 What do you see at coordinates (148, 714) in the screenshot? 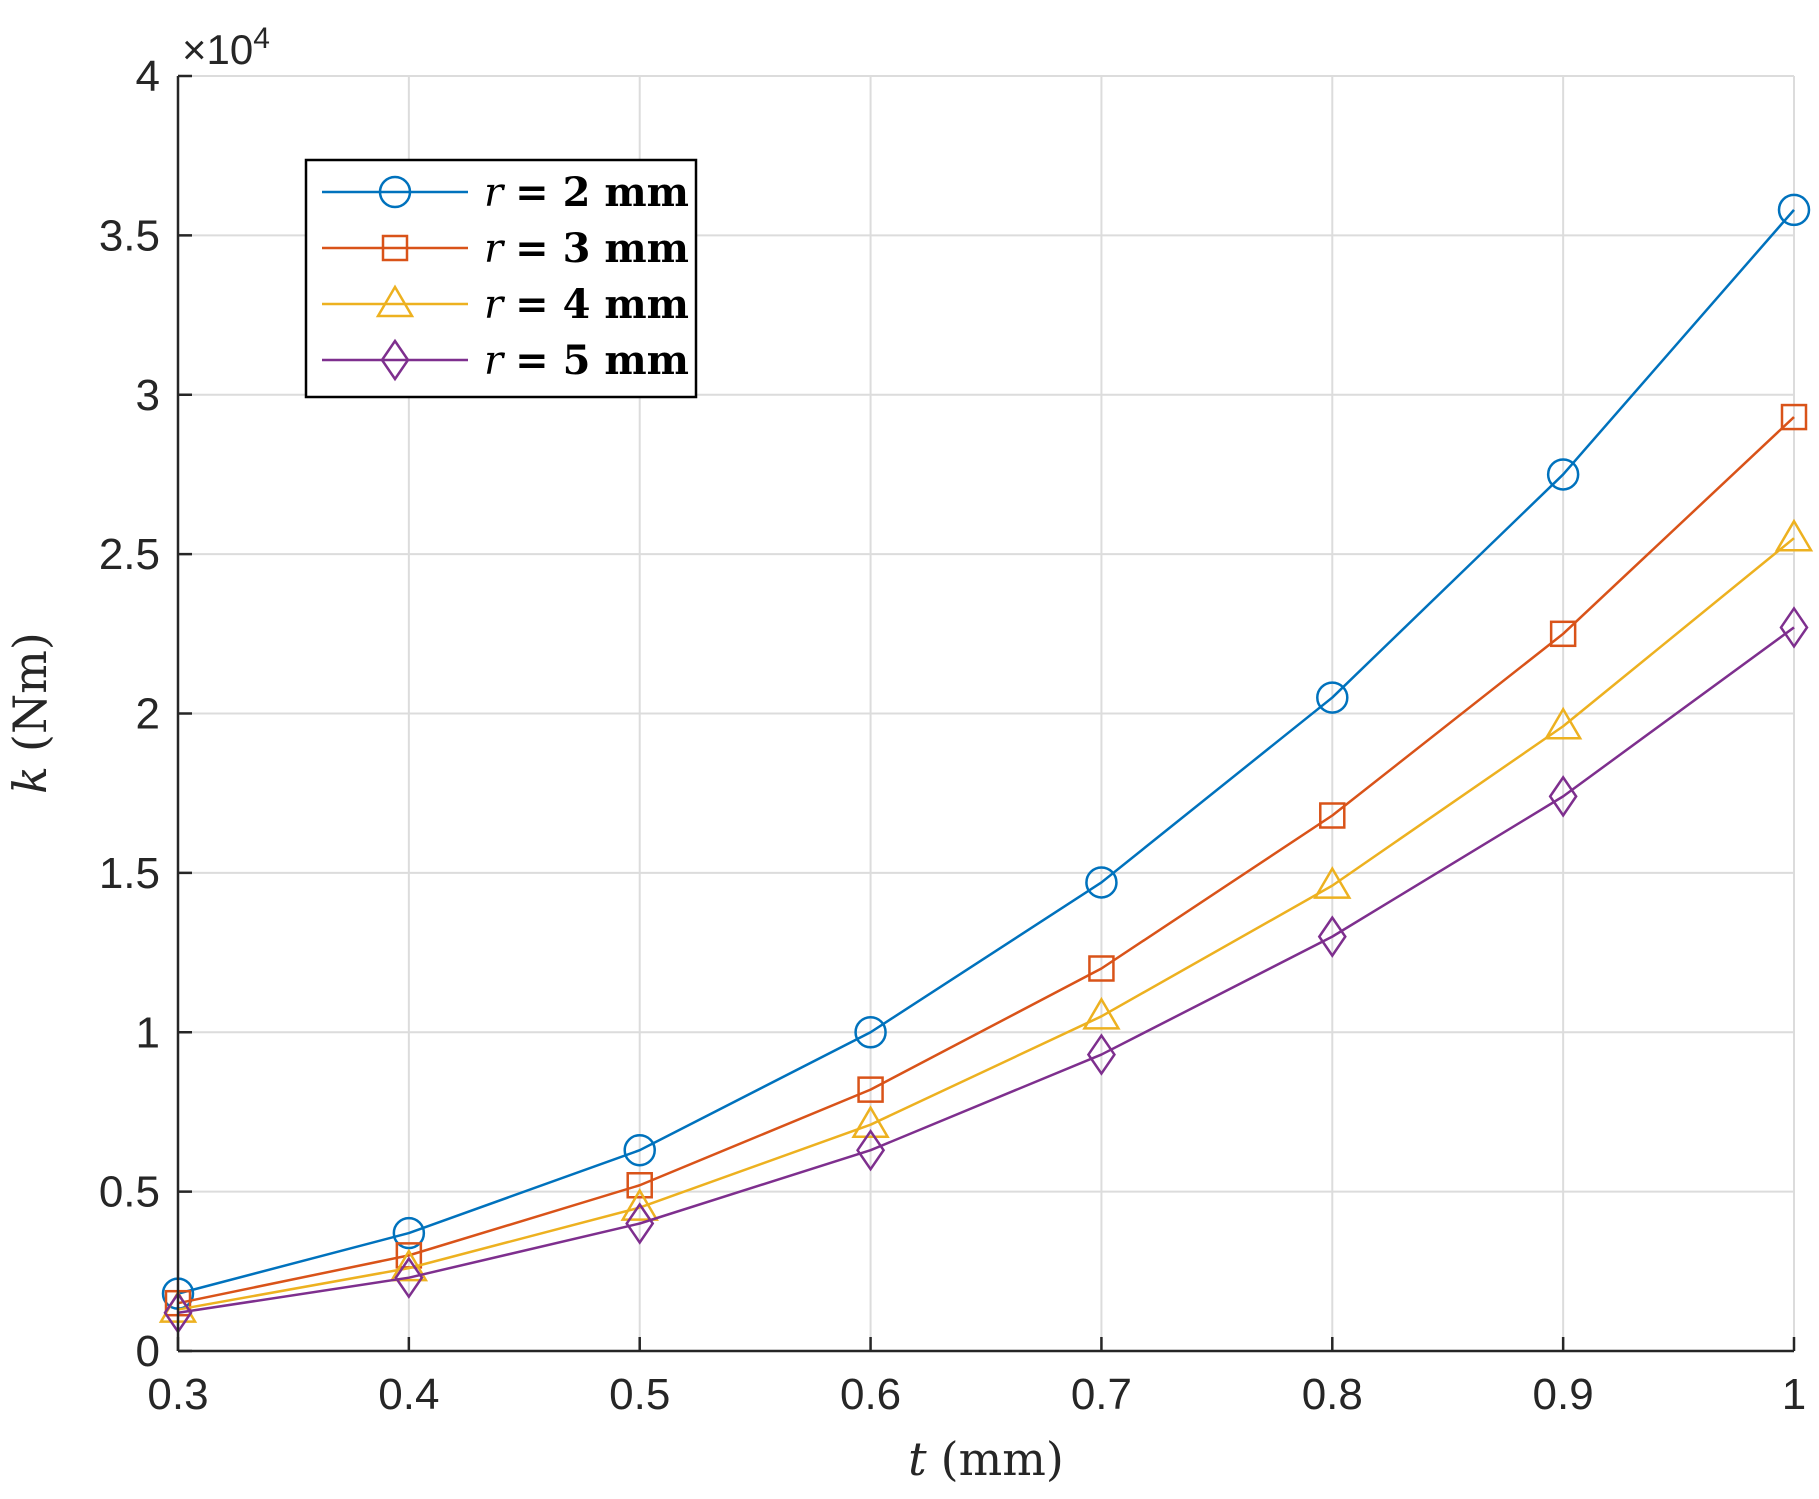
I see `y-tick-label: 2` at bounding box center [148, 714].